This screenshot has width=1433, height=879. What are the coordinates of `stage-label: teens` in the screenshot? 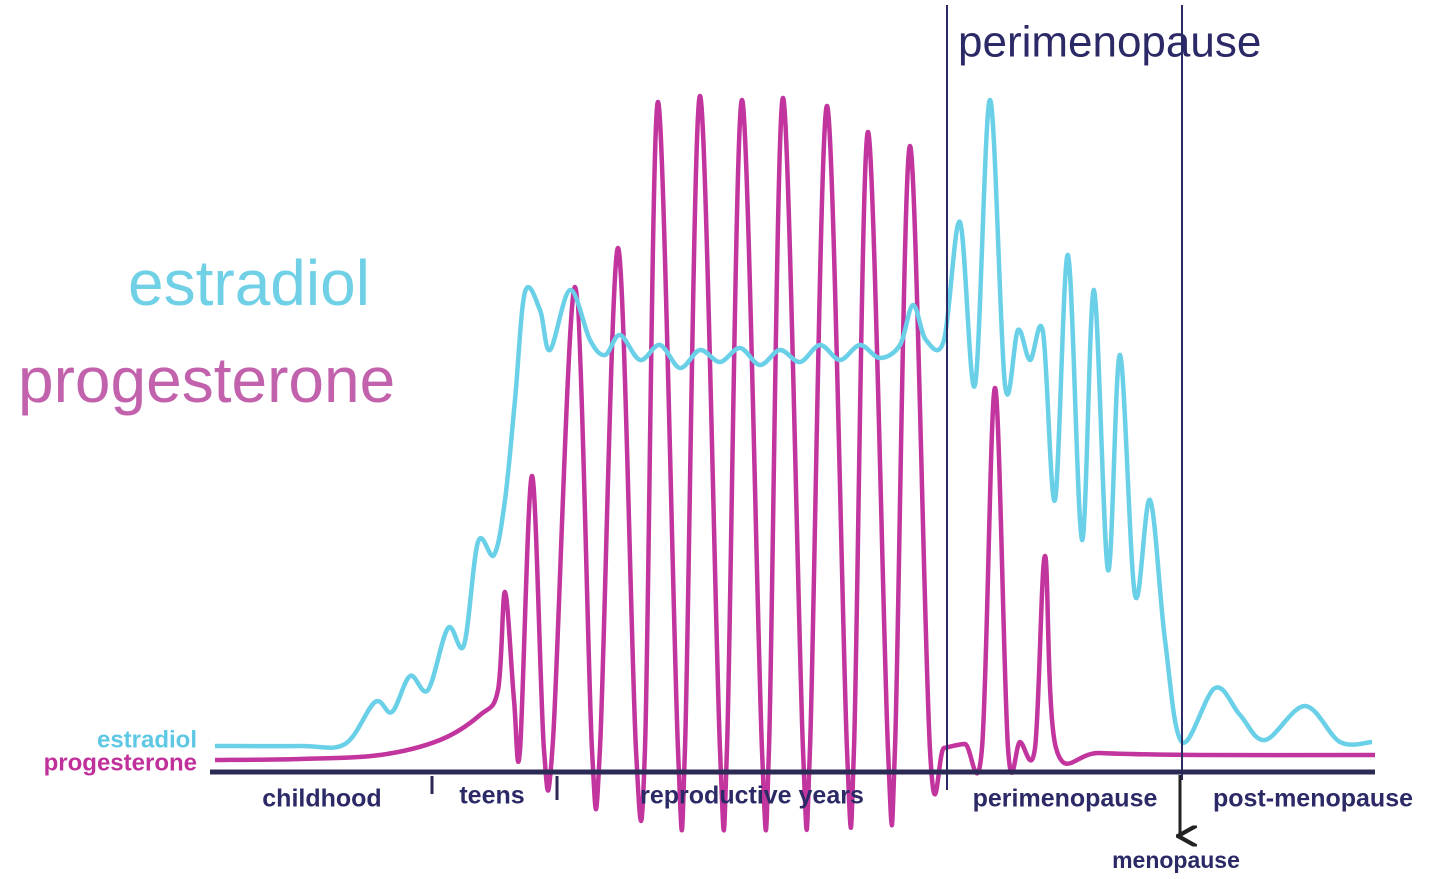 It's located at (491, 796).